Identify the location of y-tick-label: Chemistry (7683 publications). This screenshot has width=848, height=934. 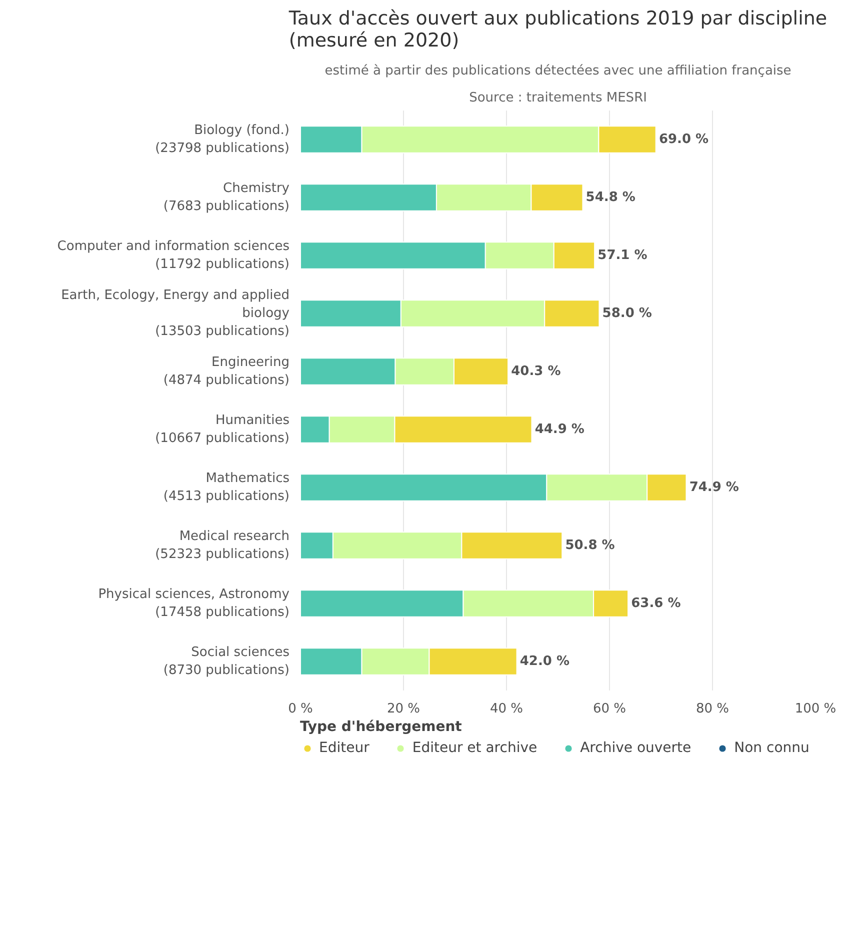
(226, 197).